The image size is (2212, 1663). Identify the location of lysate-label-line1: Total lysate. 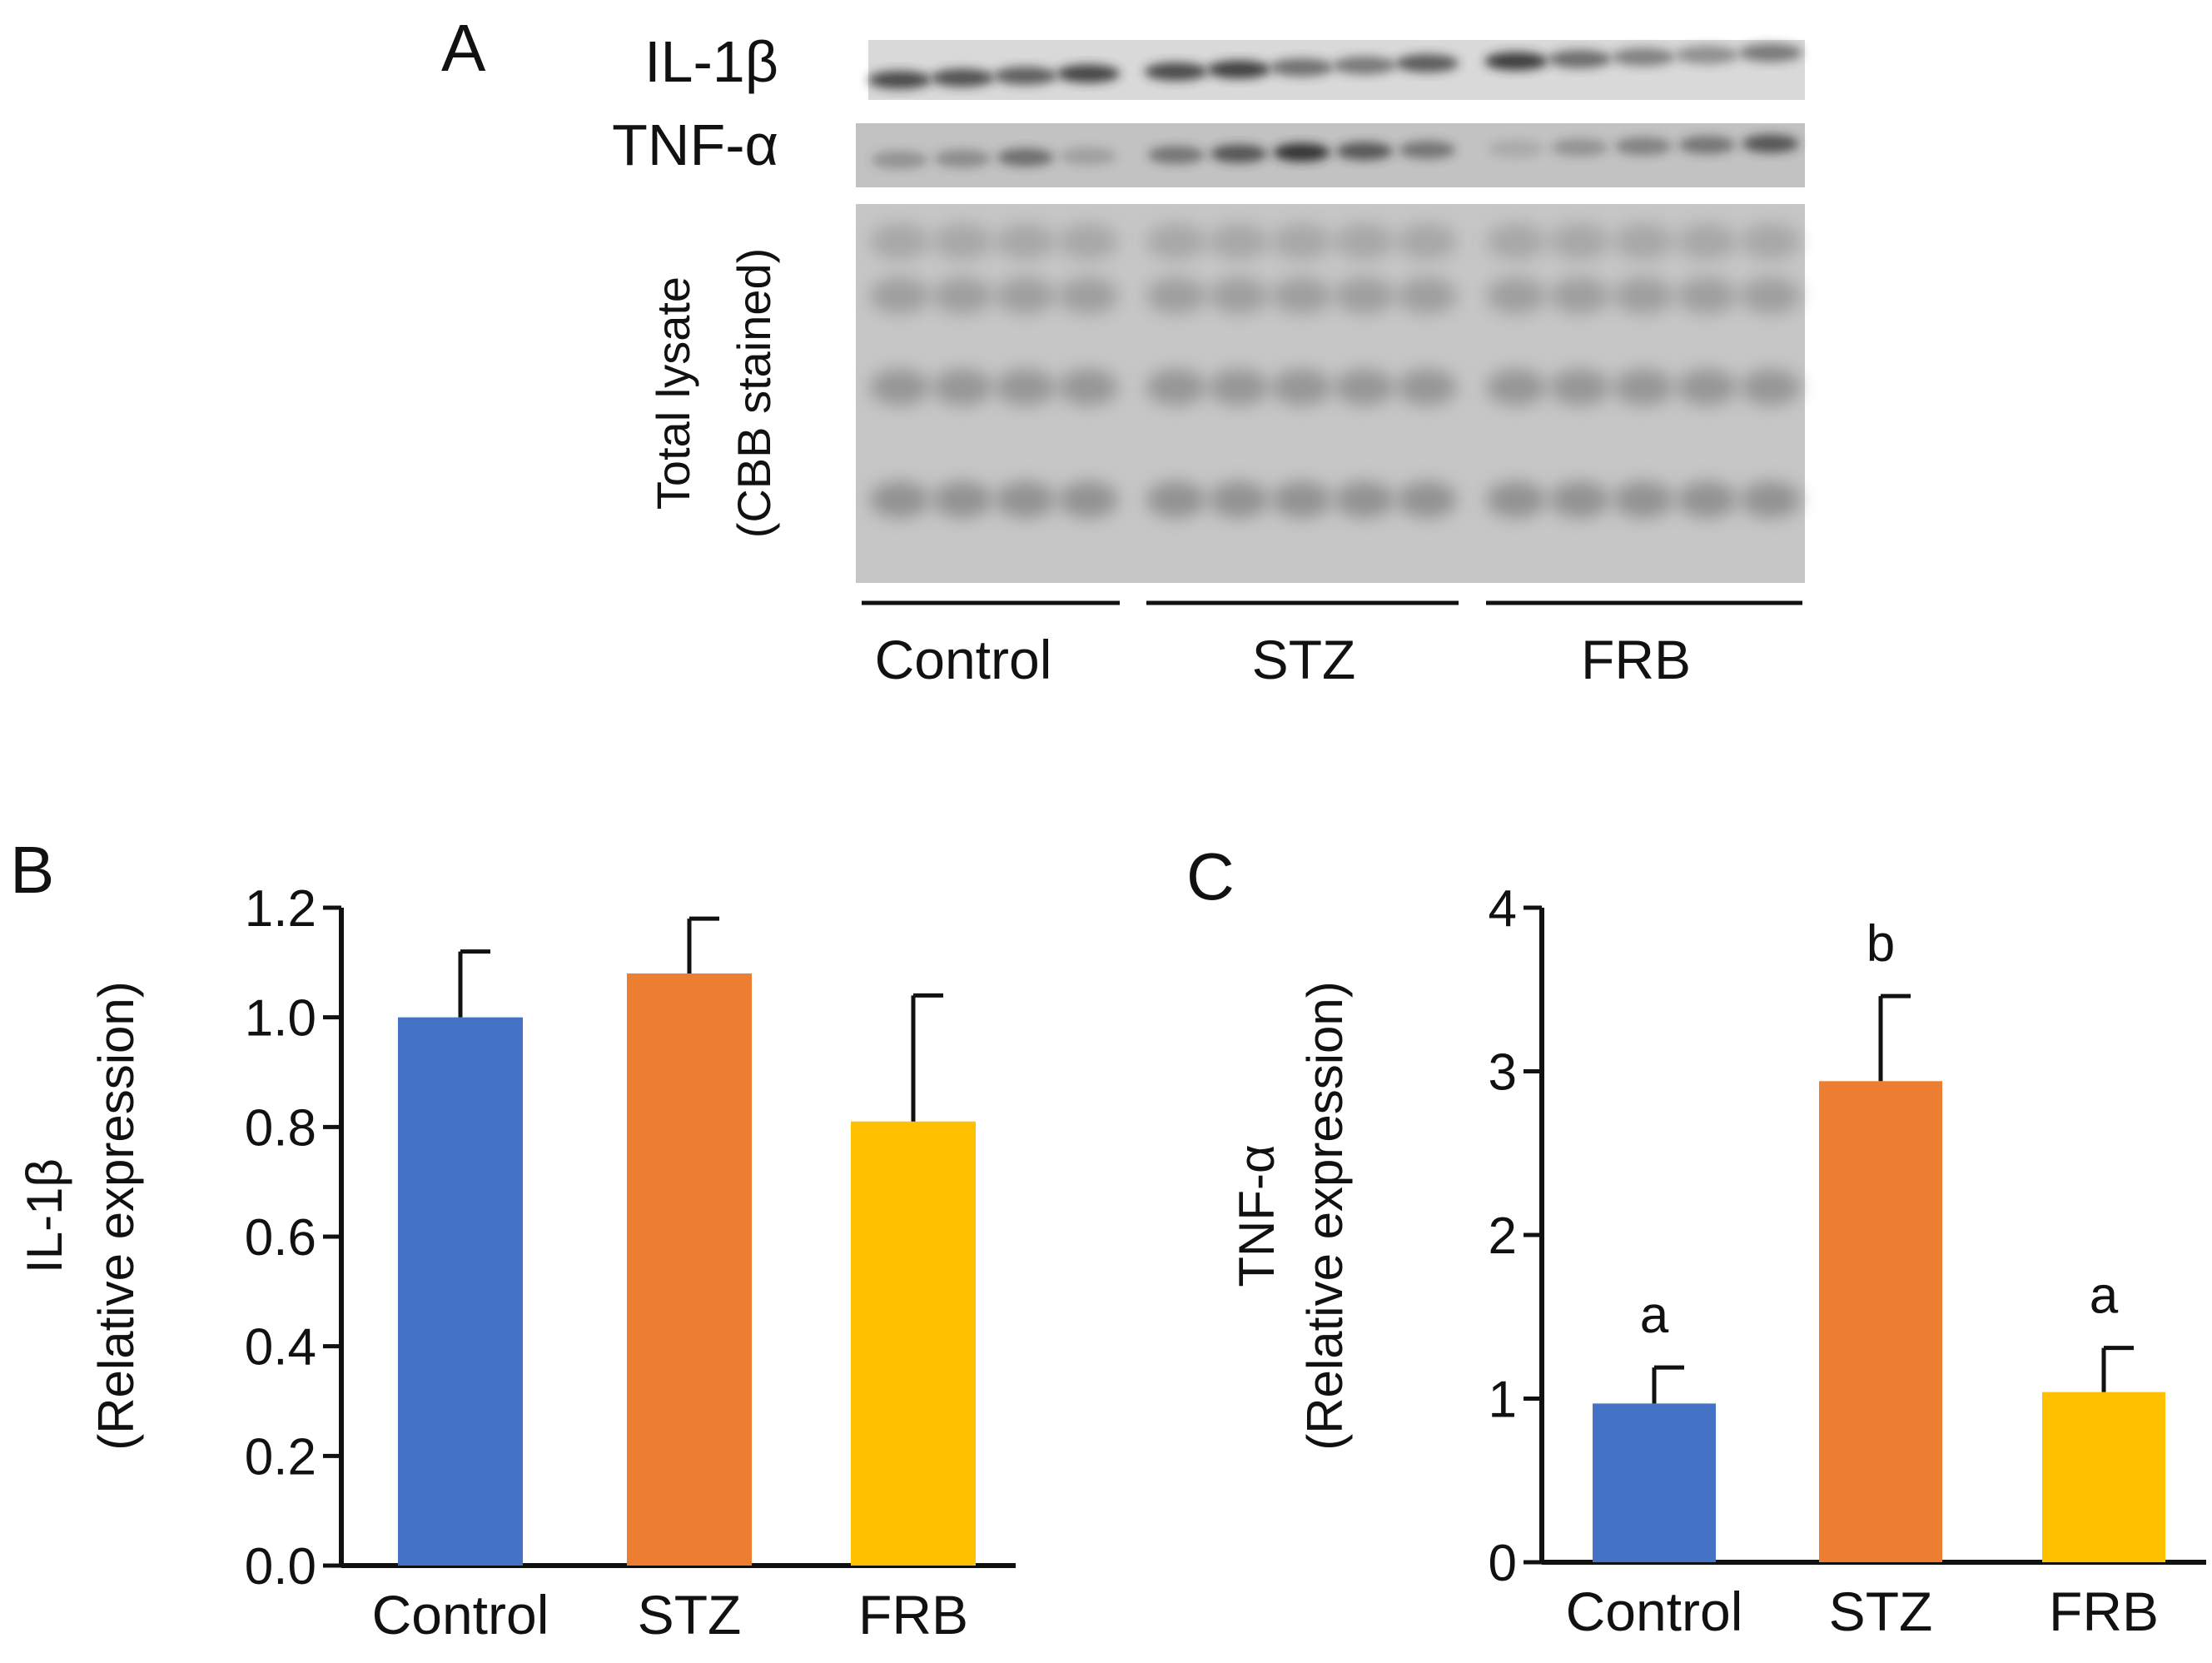
(673, 393).